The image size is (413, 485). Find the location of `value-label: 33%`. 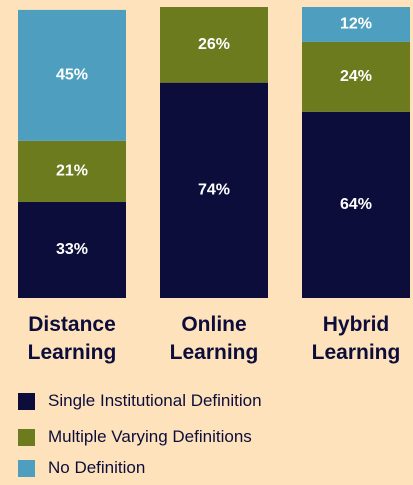

value-label: 33% is located at coordinates (72, 249).